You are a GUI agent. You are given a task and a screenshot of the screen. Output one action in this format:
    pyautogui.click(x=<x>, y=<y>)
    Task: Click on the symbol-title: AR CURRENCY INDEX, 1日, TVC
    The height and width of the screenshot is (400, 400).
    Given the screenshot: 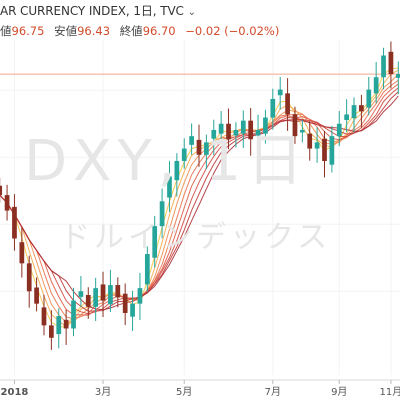 What is the action you would take?
    pyautogui.click(x=92, y=11)
    